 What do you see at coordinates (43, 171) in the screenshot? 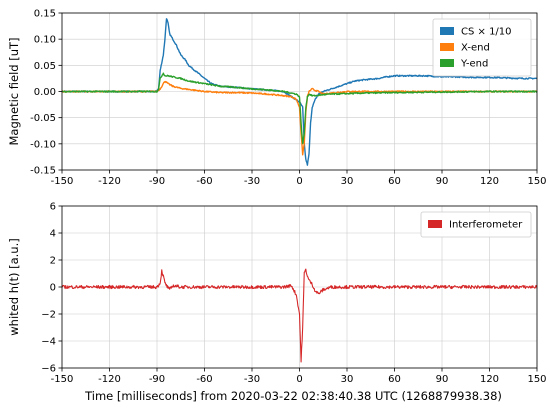
I see `y-tick-label: -0.15` at bounding box center [43, 171].